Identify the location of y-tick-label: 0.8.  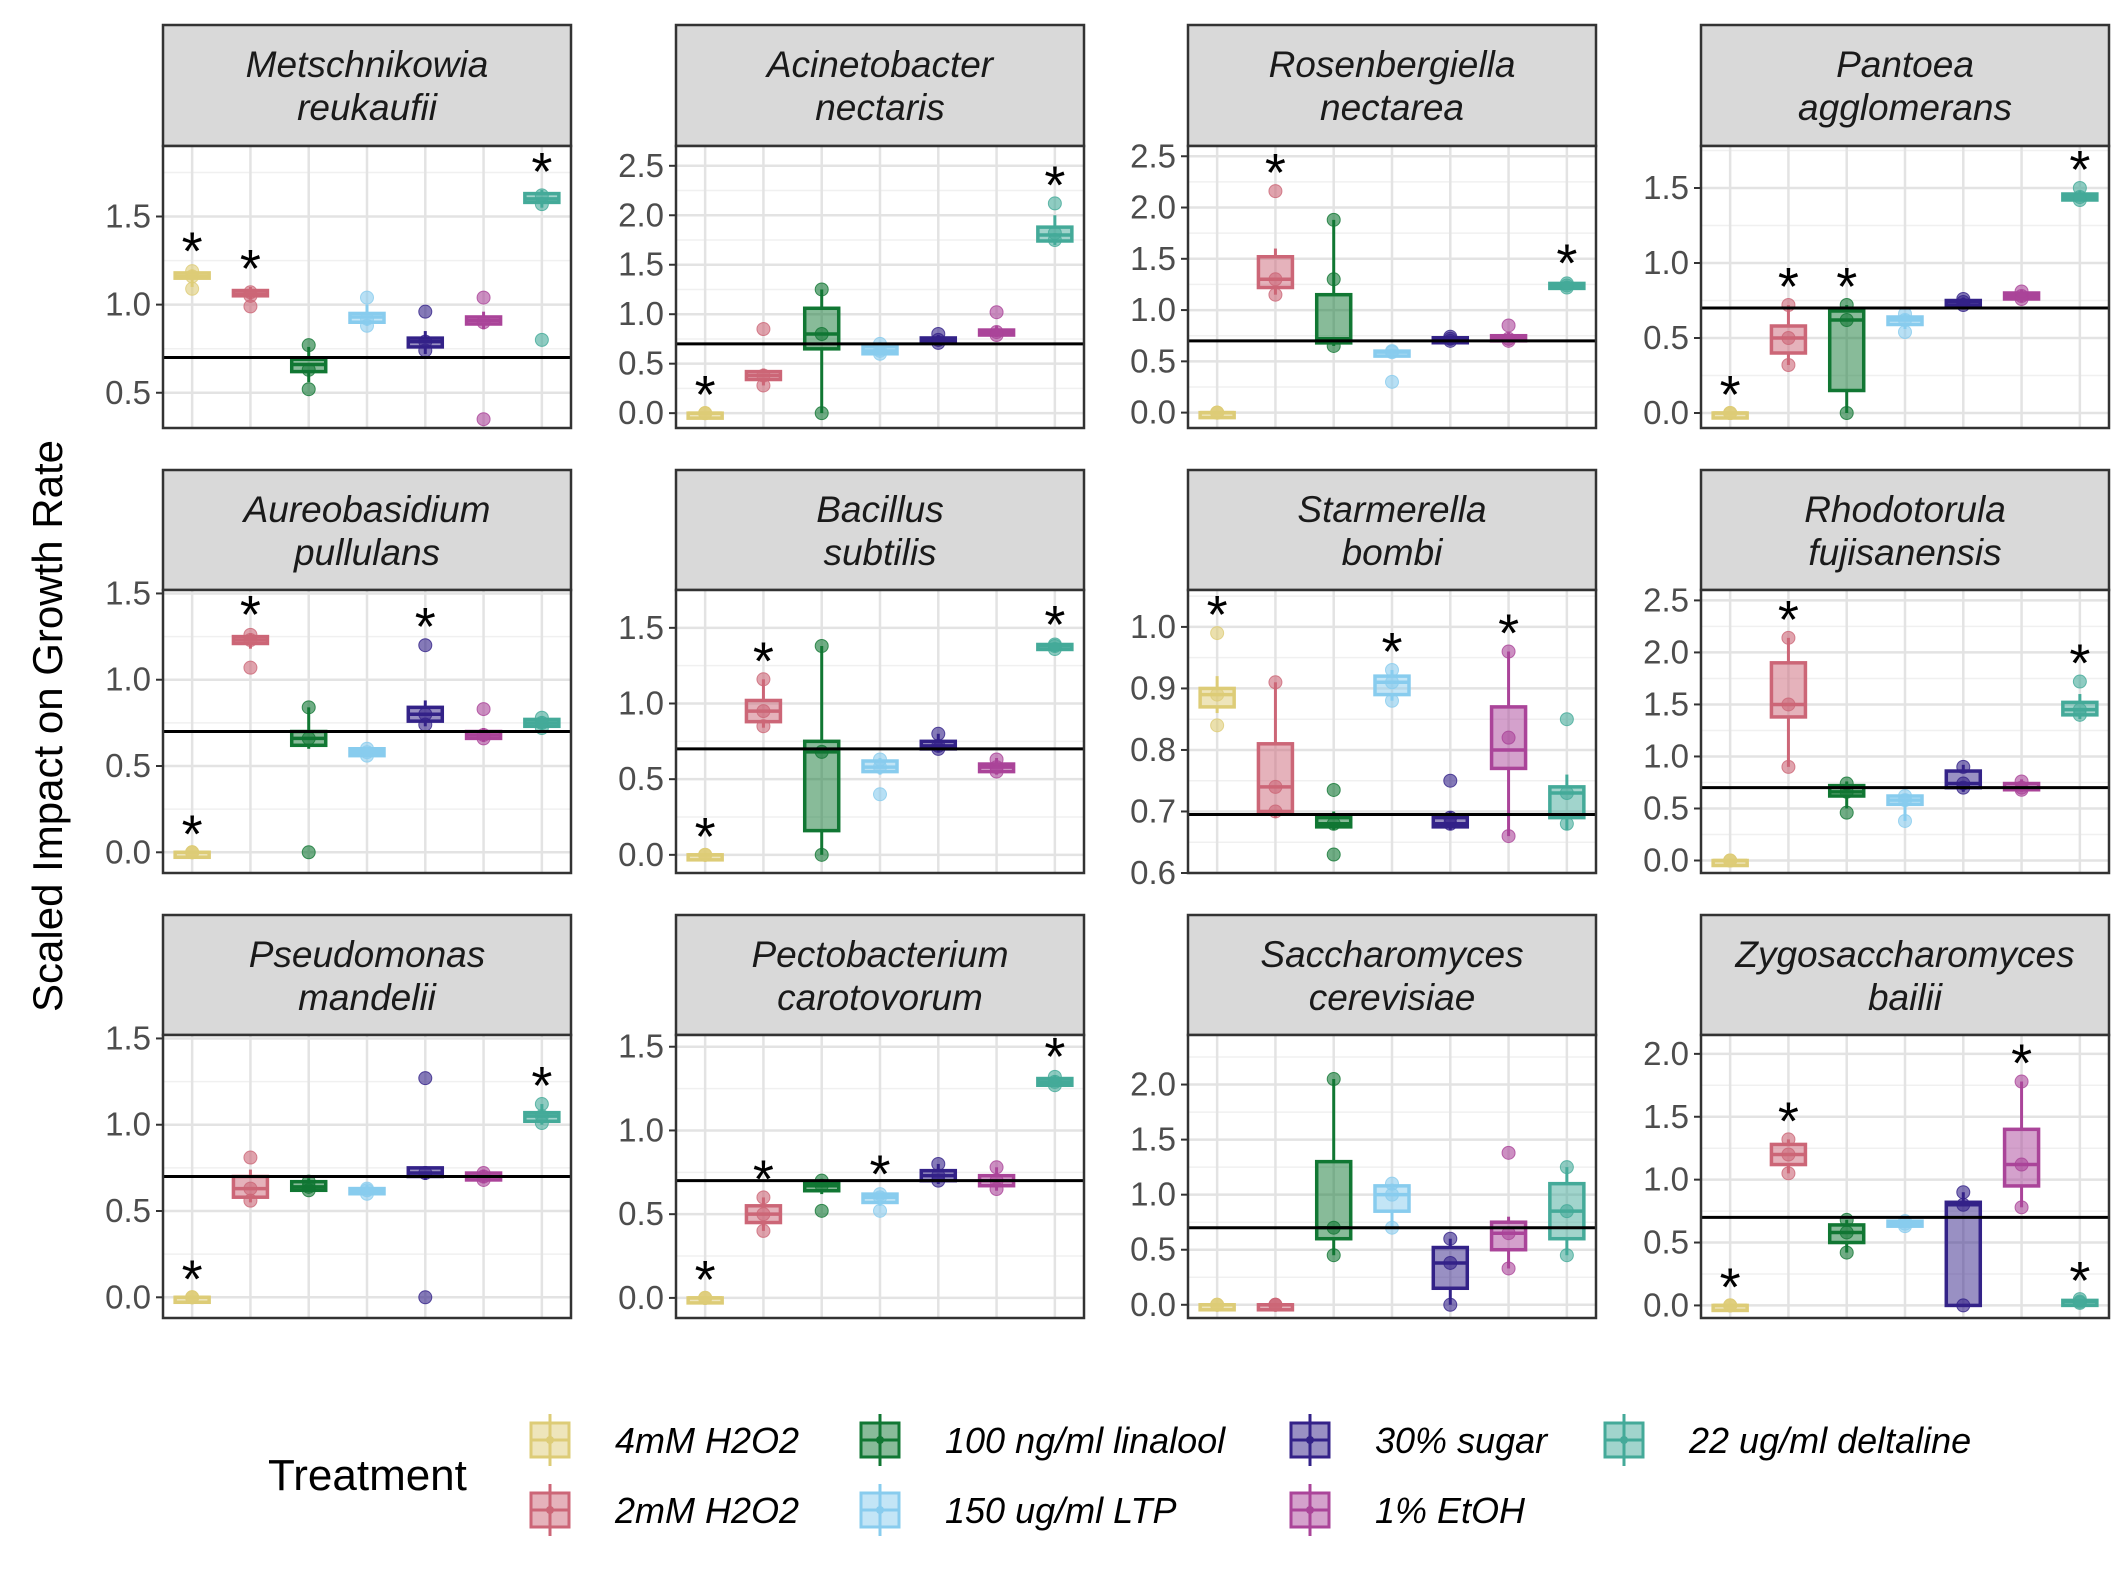
(1153, 749).